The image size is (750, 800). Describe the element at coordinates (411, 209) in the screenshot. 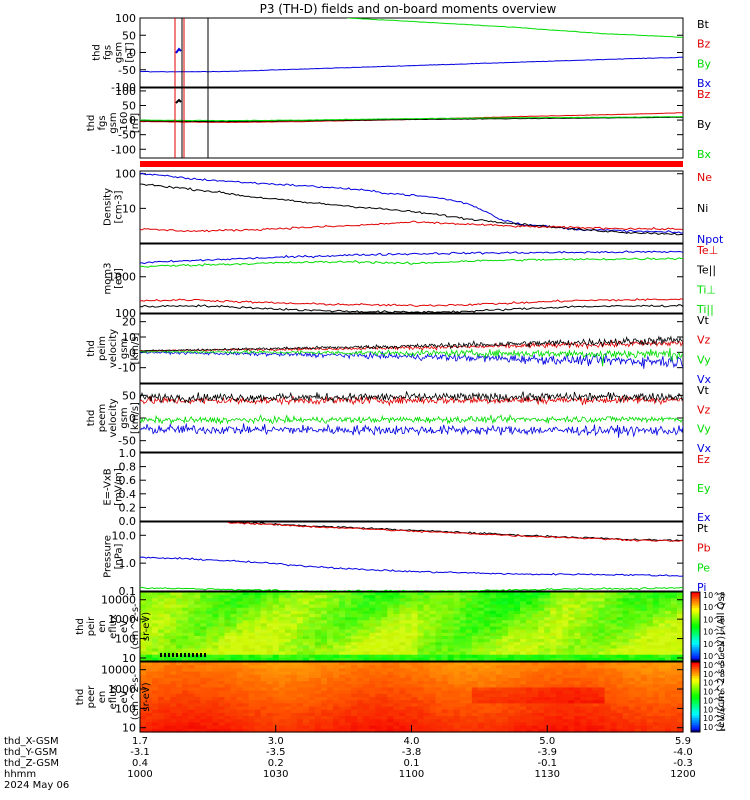

I see `series-line-Ni` at that location.